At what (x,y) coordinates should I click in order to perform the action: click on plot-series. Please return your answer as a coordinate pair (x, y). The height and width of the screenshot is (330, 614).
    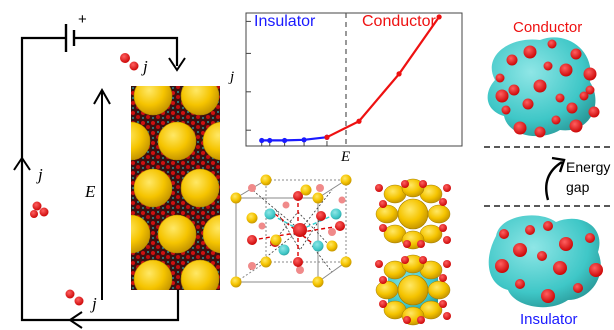
    Looking at the image, I should click on (350, 79).